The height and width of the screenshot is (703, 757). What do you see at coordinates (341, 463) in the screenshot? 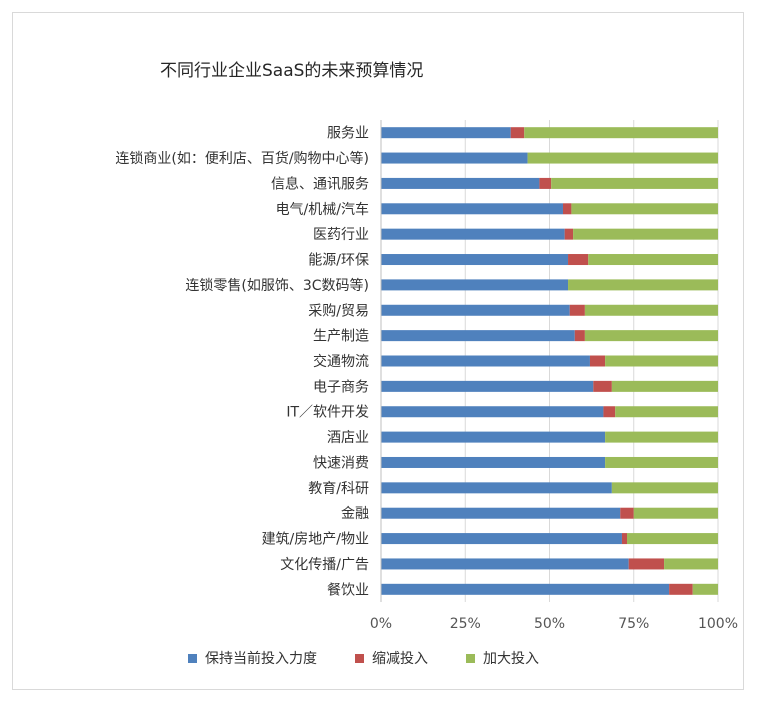
I see `category-label: 快速消费` at bounding box center [341, 463].